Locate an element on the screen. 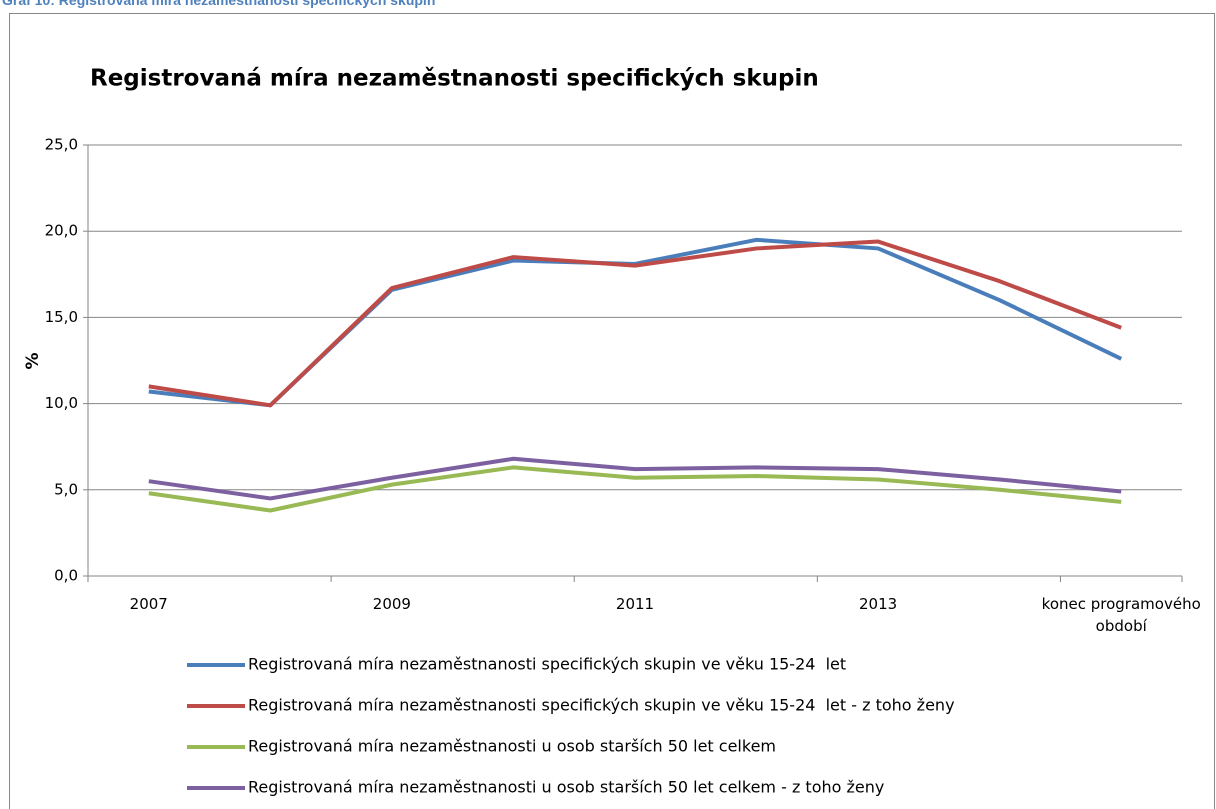  y-tick-label: 25,0 is located at coordinates (61, 145).